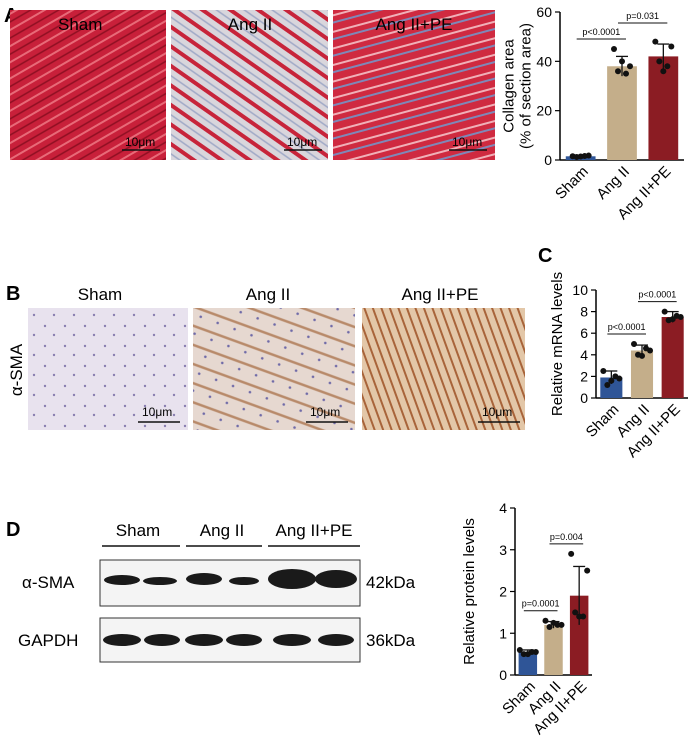  What do you see at coordinates (230, 607) in the screenshot?
I see `bands` at bounding box center [230, 607].